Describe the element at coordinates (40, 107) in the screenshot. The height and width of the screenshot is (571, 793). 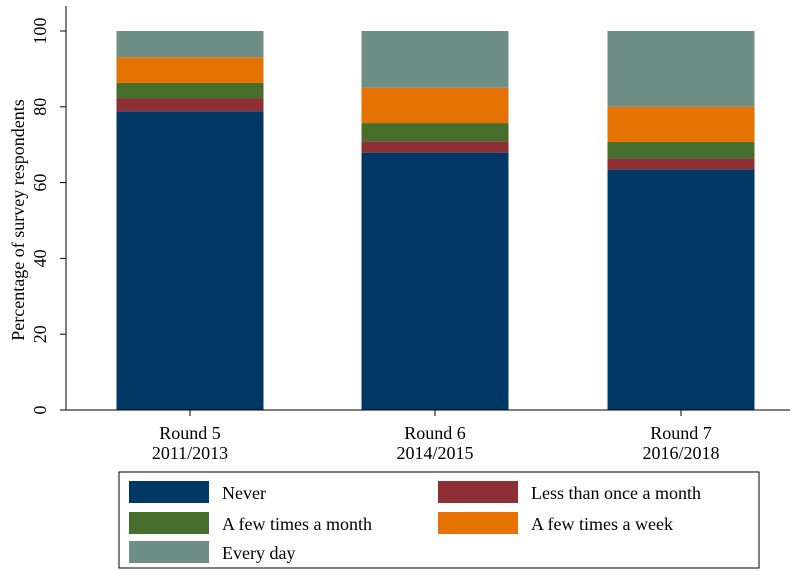
I see `y-tick-label: 80` at that location.